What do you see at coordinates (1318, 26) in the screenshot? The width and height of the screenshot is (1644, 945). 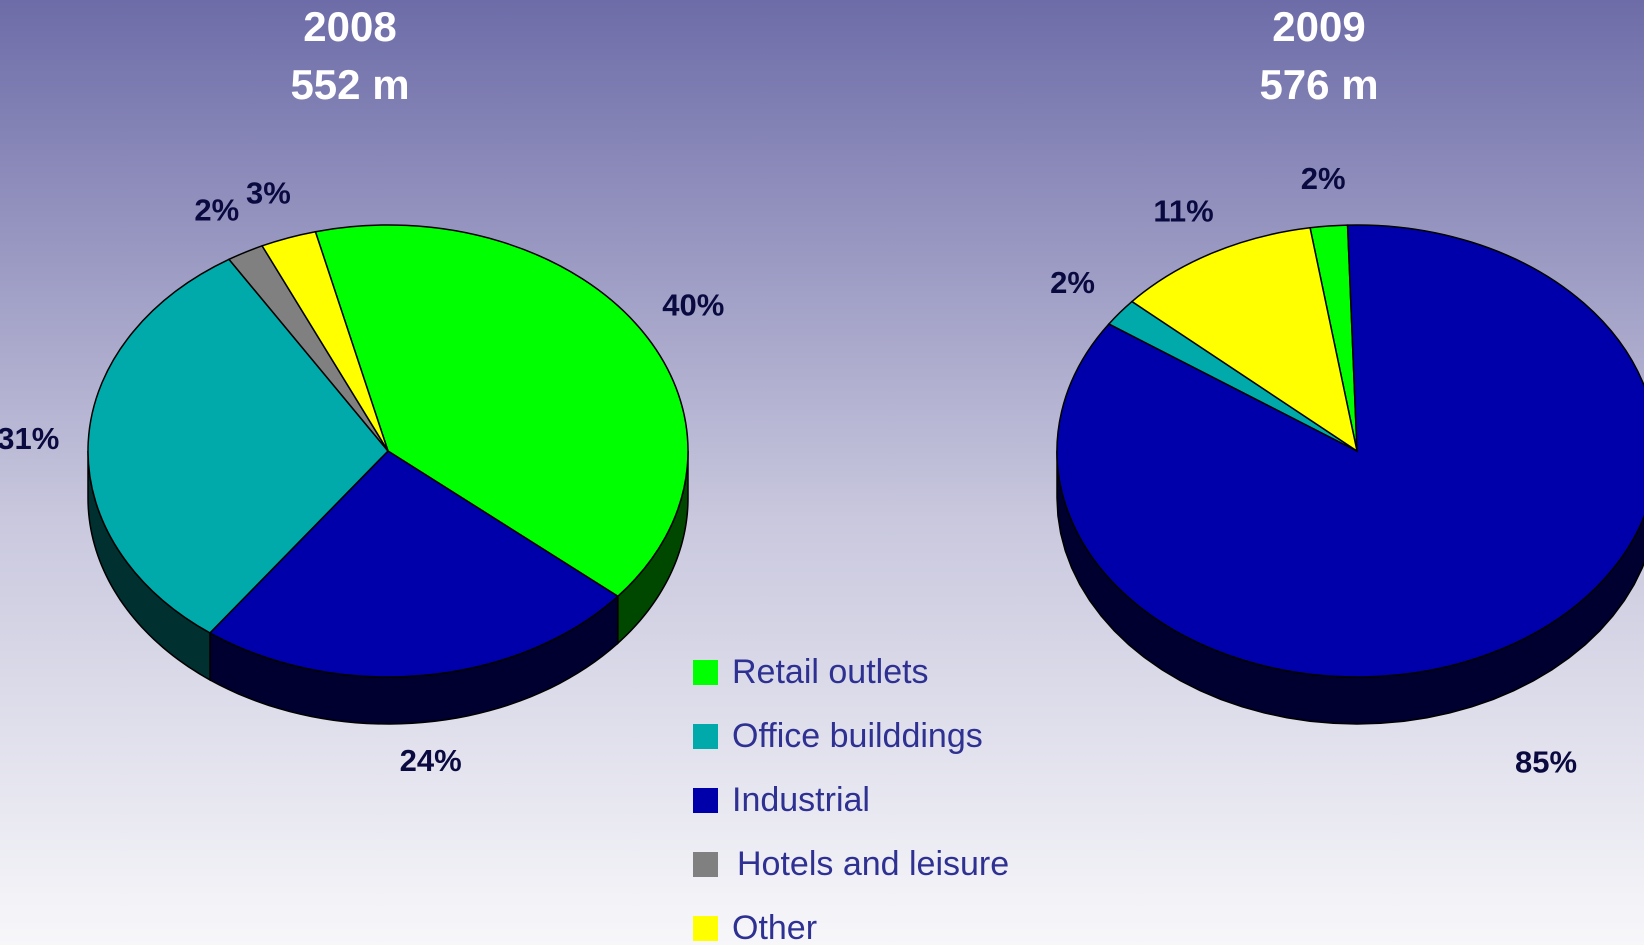 I see `chart-title: 2009` at bounding box center [1318, 26].